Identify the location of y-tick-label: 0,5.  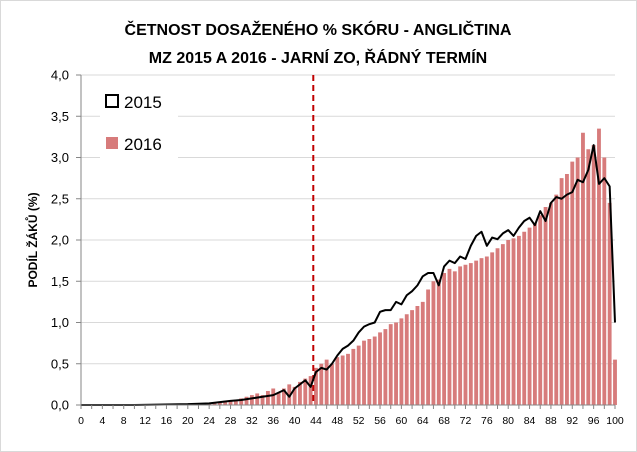
(60, 363).